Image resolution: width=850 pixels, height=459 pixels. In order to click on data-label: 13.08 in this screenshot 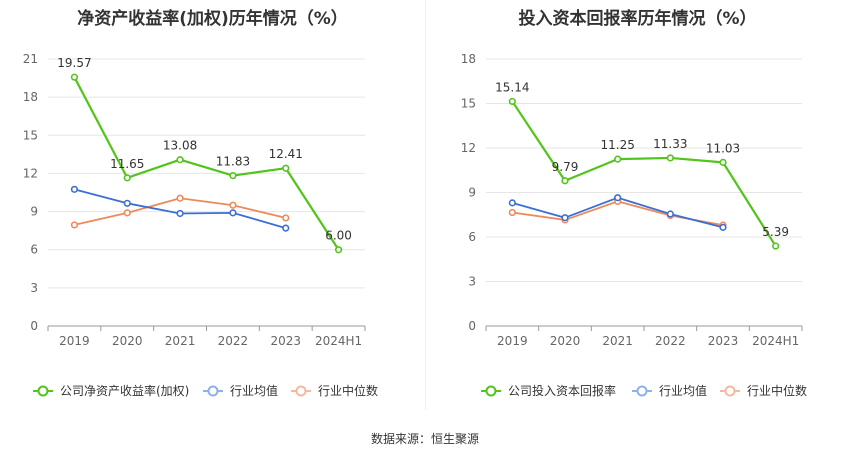, I will do `click(180, 146)`.